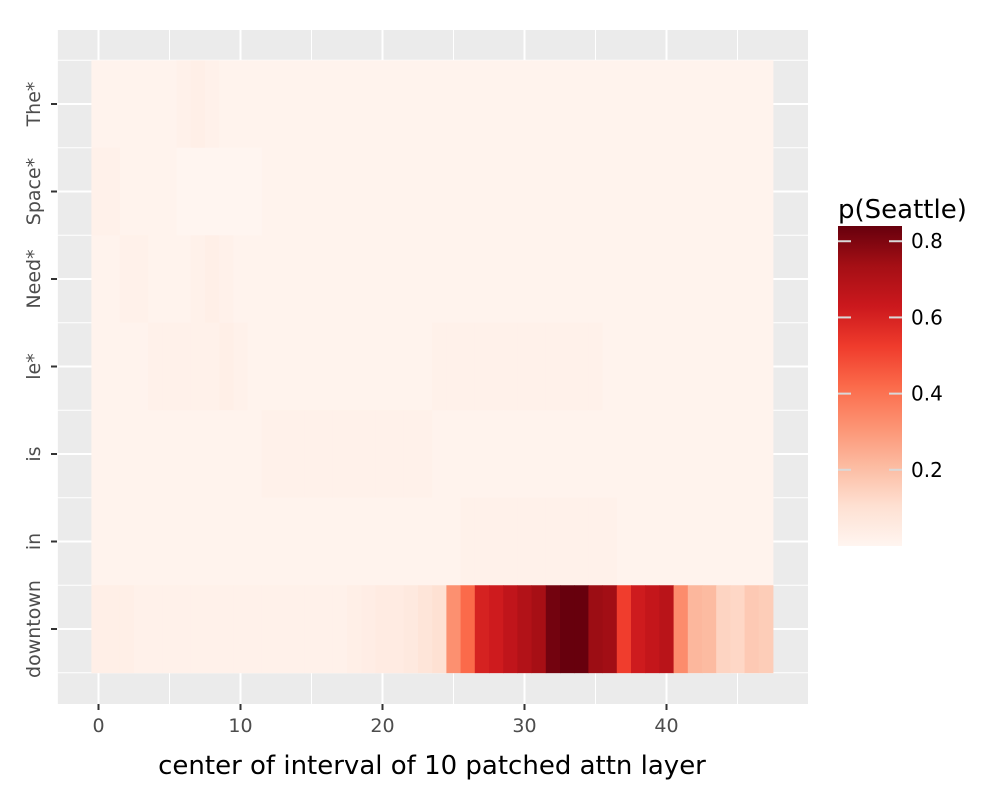 The width and height of the screenshot is (1000, 800). Describe the element at coordinates (385, 720) in the screenshot. I see `x-axis: 0 10 20 30 40` at that location.